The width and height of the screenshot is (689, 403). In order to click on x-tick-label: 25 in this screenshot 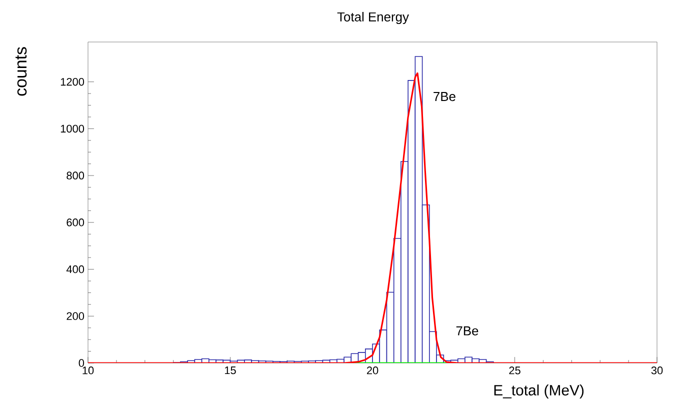, I will do `click(514, 370)`.